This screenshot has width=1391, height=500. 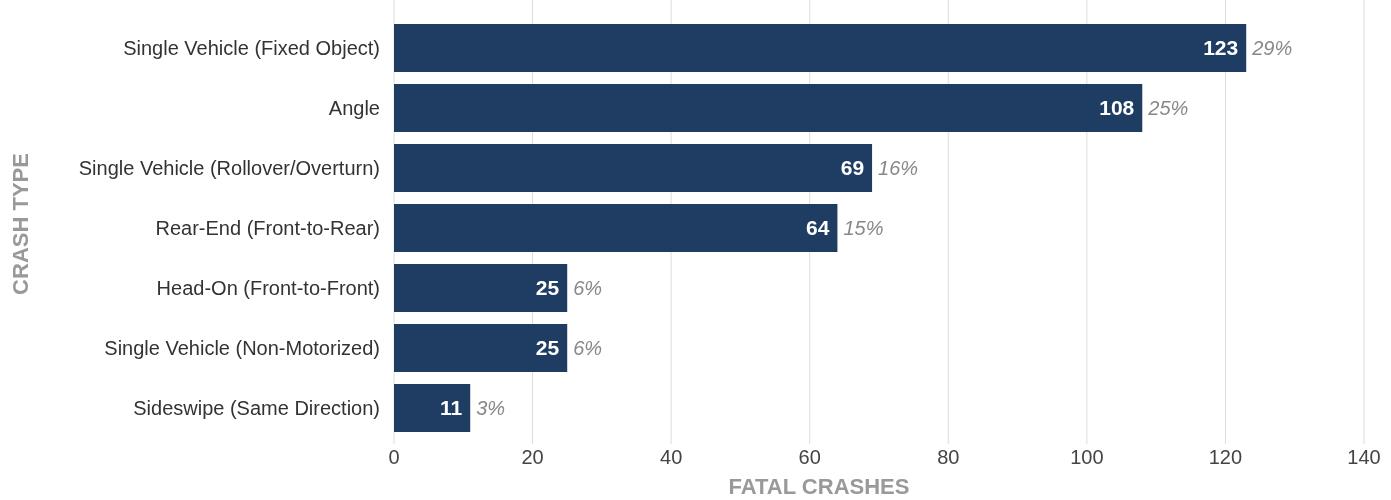 I want to click on y-tick-label: Rear-End (Front-to-Rear), so click(x=267, y=228).